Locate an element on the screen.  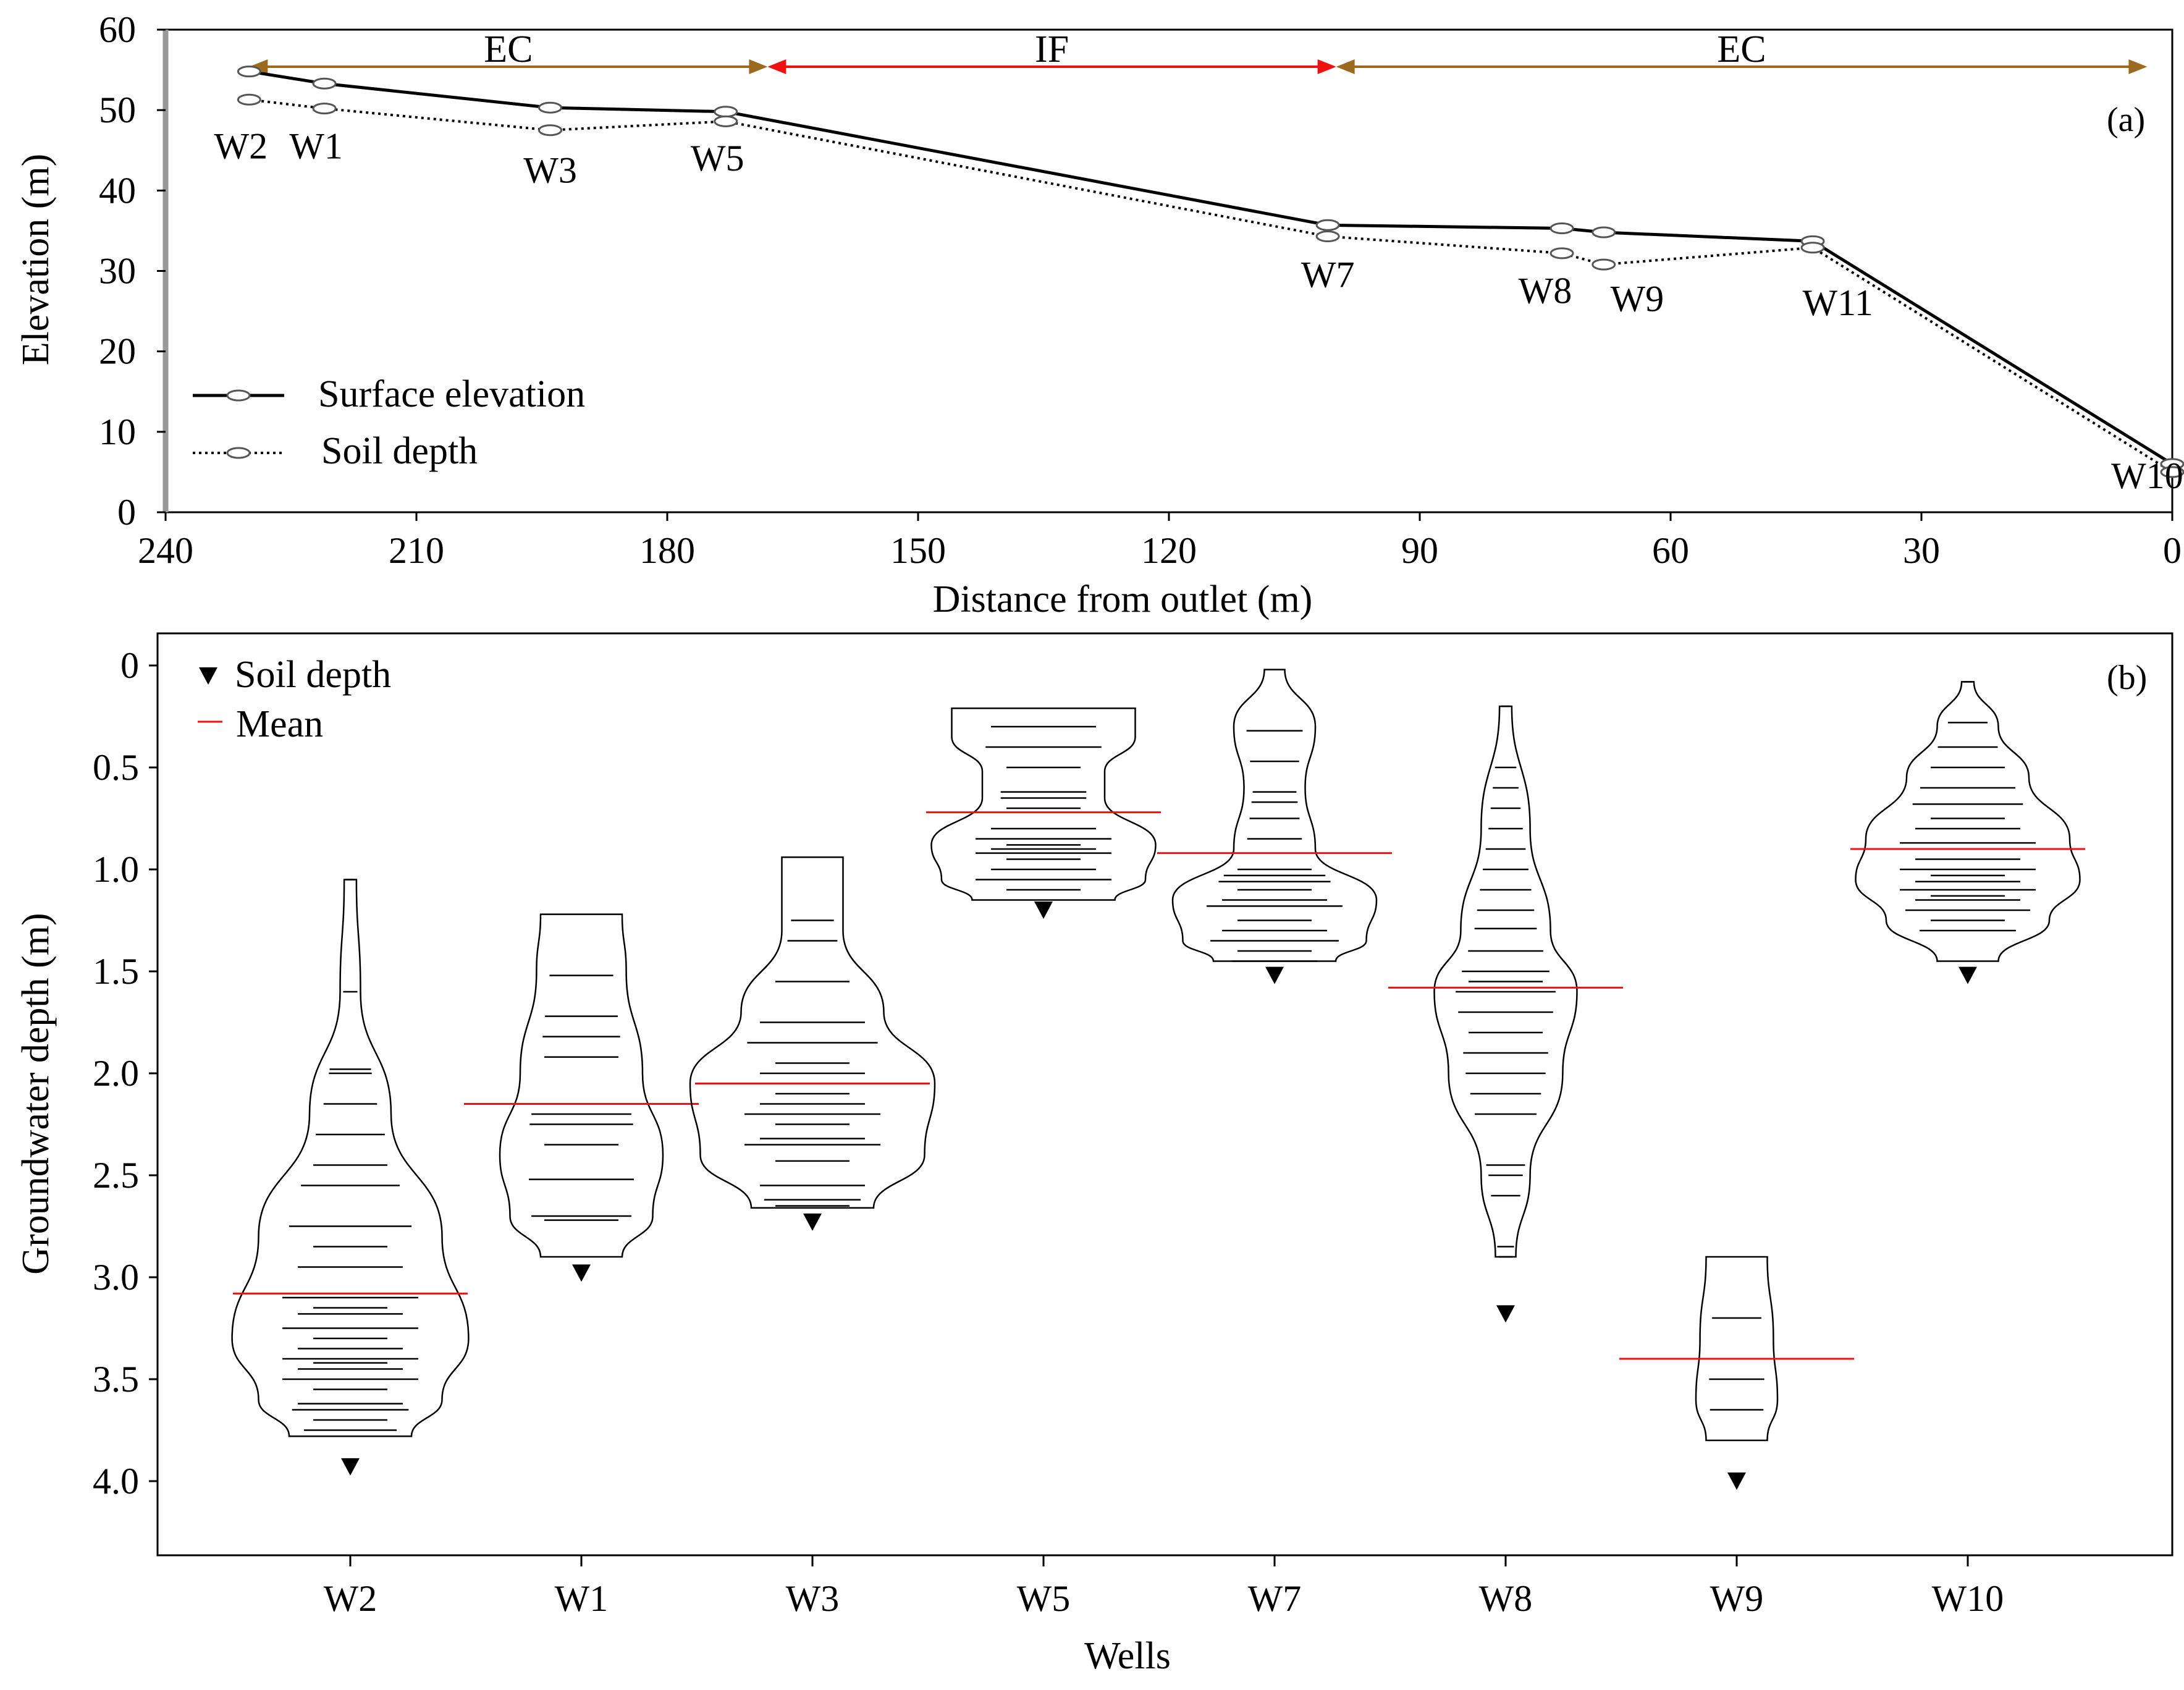
x-tick-label: 60 is located at coordinates (1670, 550).